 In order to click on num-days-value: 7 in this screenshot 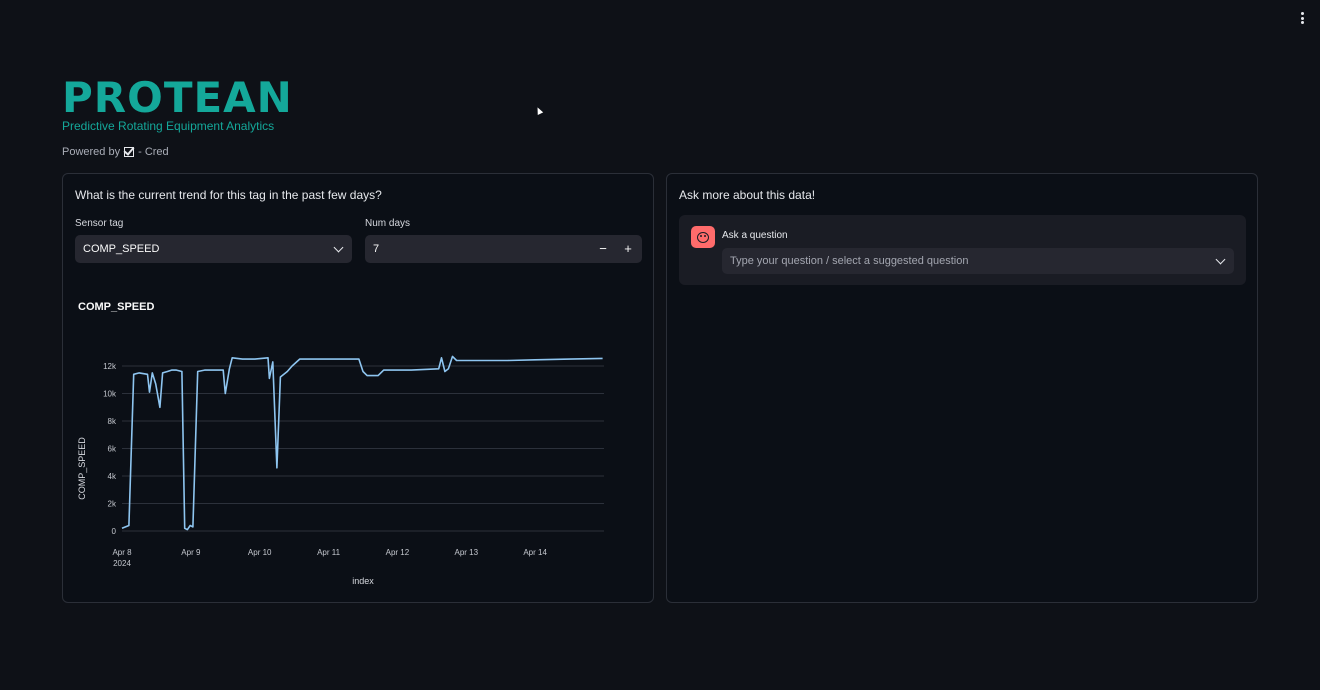, I will do `click(376, 249)`.